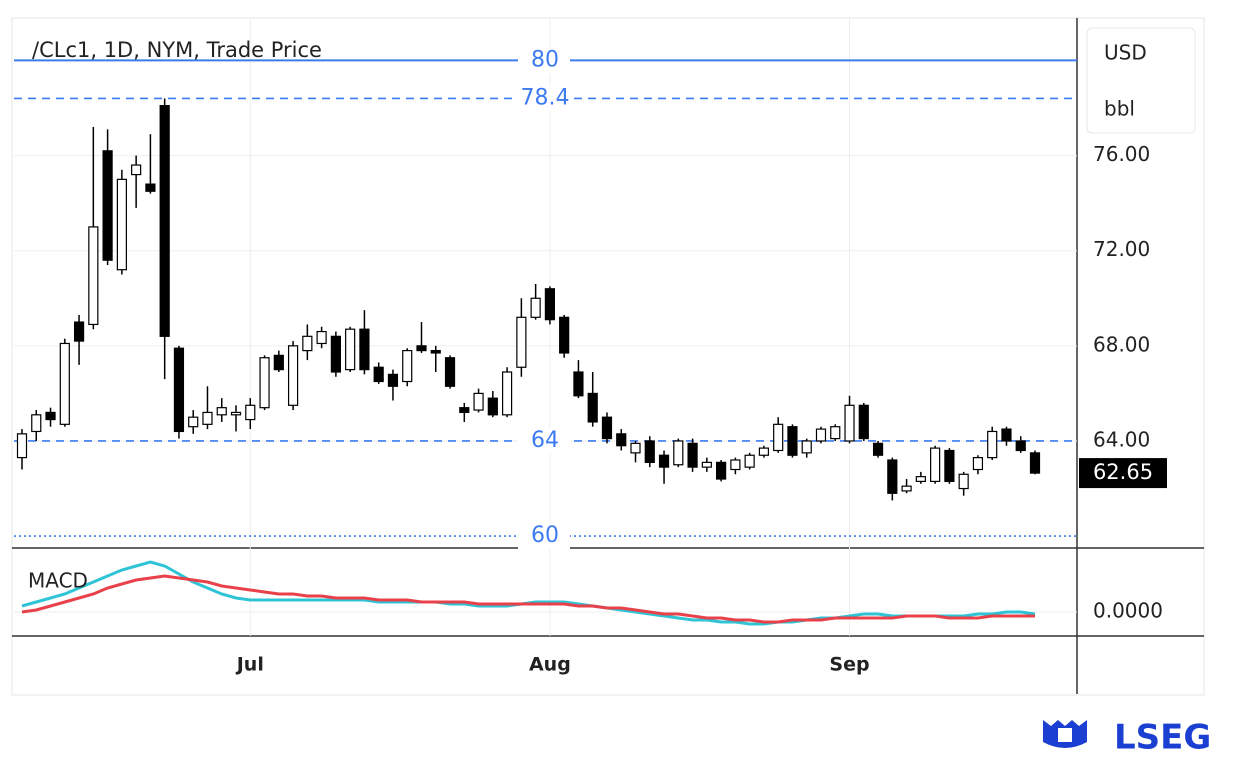 This screenshot has width=1238, height=773. Describe the element at coordinates (1128, 611) in the screenshot. I see `y-tick-label: 0.0000` at that location.